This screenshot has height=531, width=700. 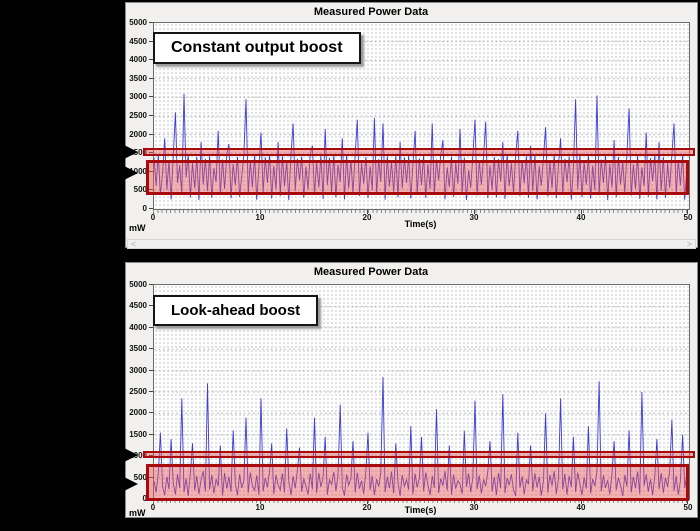 I want to click on horizontal-scrollbar: < >, so click(x=411, y=244).